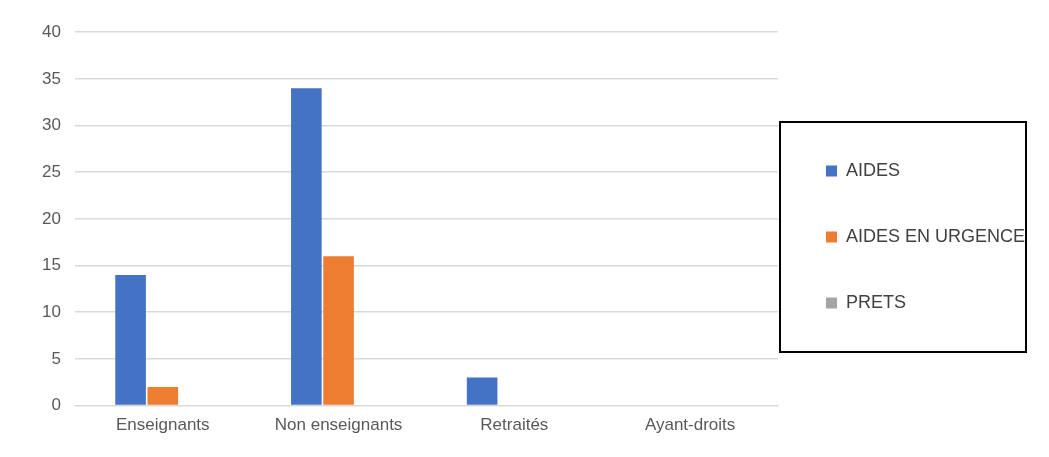 This screenshot has width=1049, height=457. What do you see at coordinates (56, 358) in the screenshot?
I see `y-tick-label: 5` at bounding box center [56, 358].